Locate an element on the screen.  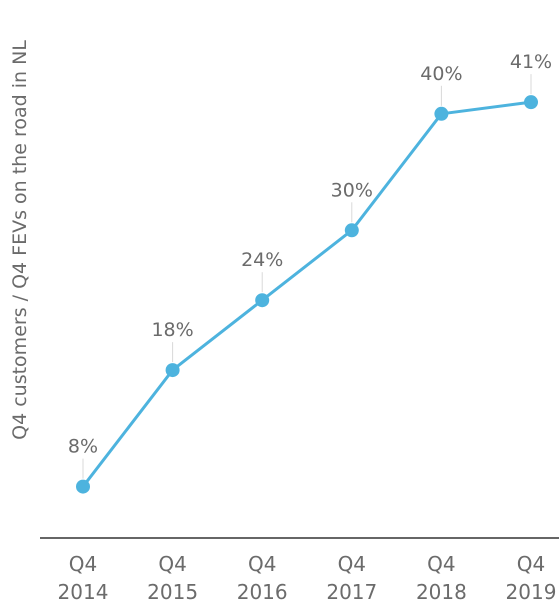
data-label-1: 18% is located at coordinates (172, 330).